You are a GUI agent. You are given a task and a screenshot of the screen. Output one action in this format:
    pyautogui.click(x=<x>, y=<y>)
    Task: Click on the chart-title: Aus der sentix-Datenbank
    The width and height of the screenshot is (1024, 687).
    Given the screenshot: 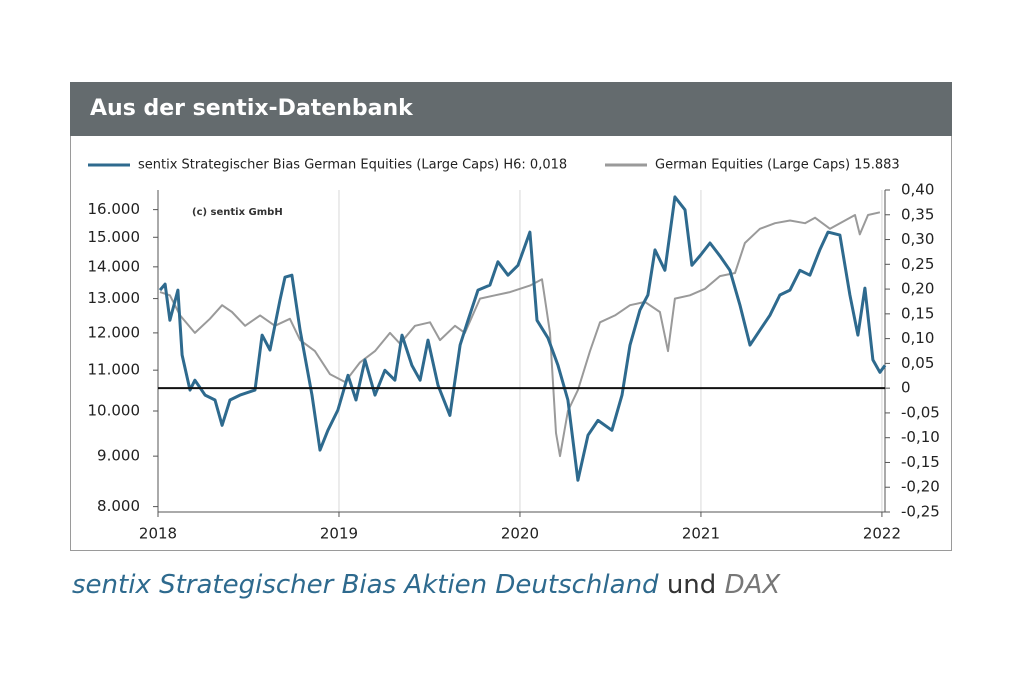 What is the action you would take?
    pyautogui.click(x=252, y=108)
    